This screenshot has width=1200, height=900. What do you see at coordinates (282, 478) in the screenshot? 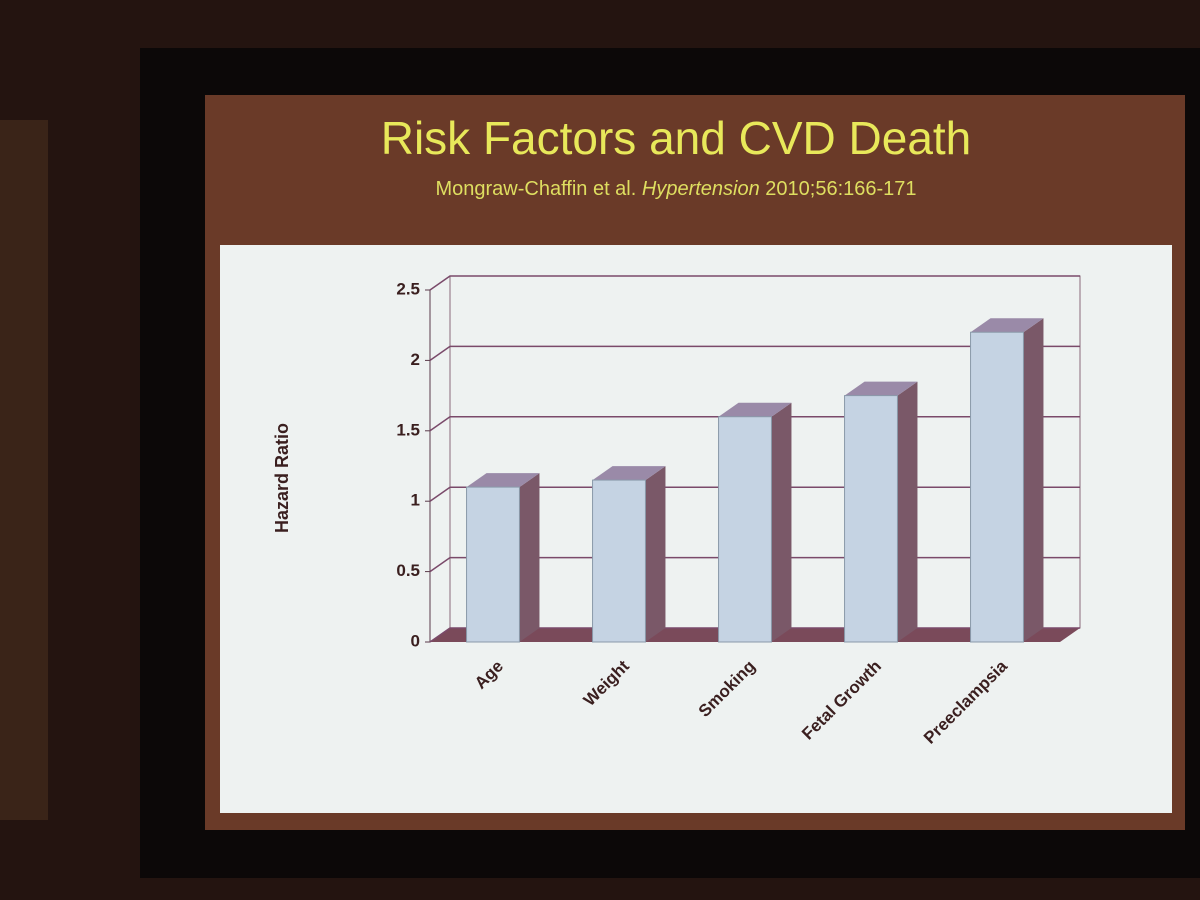
I see `y-axis-label: Hazard Ratio` at bounding box center [282, 478].